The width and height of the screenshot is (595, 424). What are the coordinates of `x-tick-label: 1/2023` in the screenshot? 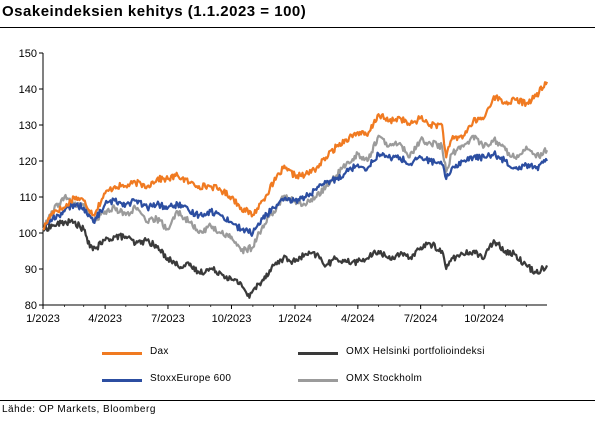 It's located at (43, 319).